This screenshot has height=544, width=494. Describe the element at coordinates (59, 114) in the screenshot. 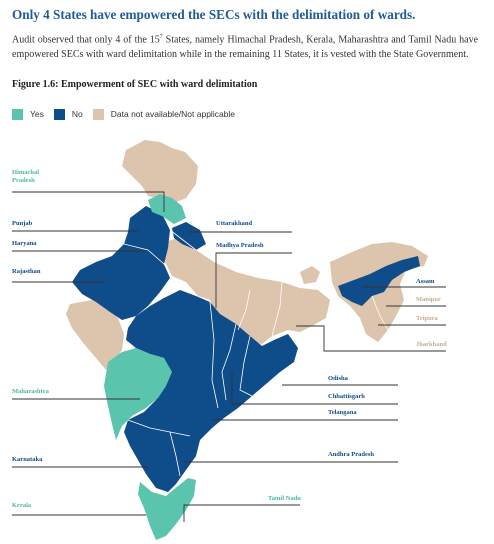

I see `legend-swatch-no` at that location.